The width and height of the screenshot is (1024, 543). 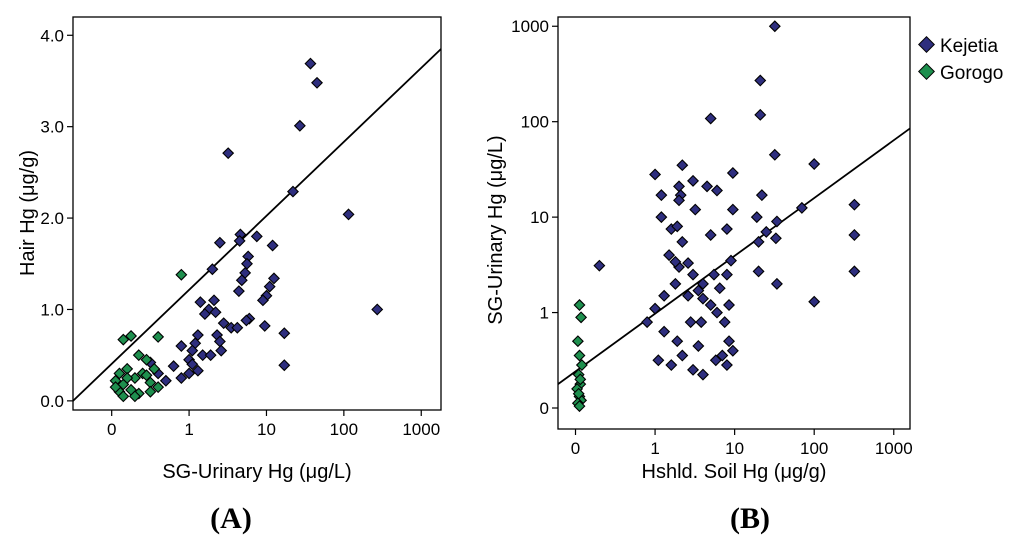 What do you see at coordinates (750, 518) in the screenshot?
I see `panel-label-b: (B)` at bounding box center [750, 518].